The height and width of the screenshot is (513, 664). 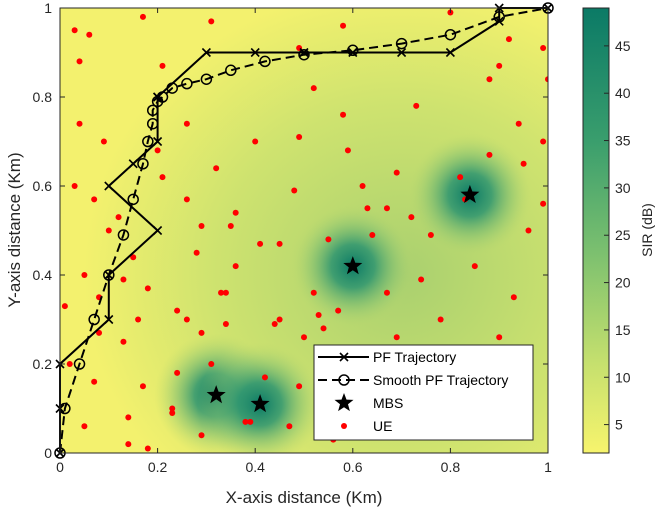 I want to click on colorbar-tick-label: 40, so click(x=623, y=93).